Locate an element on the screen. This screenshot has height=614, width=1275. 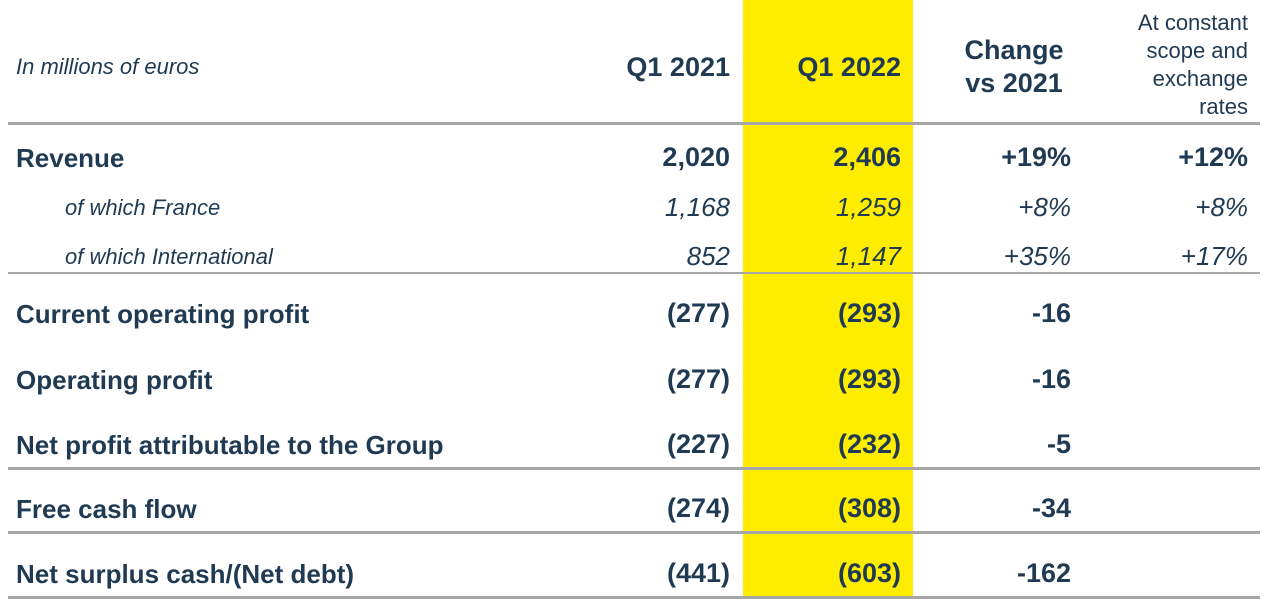
row-label-free-cash-flow: Free cash flow is located at coordinates (106, 509).